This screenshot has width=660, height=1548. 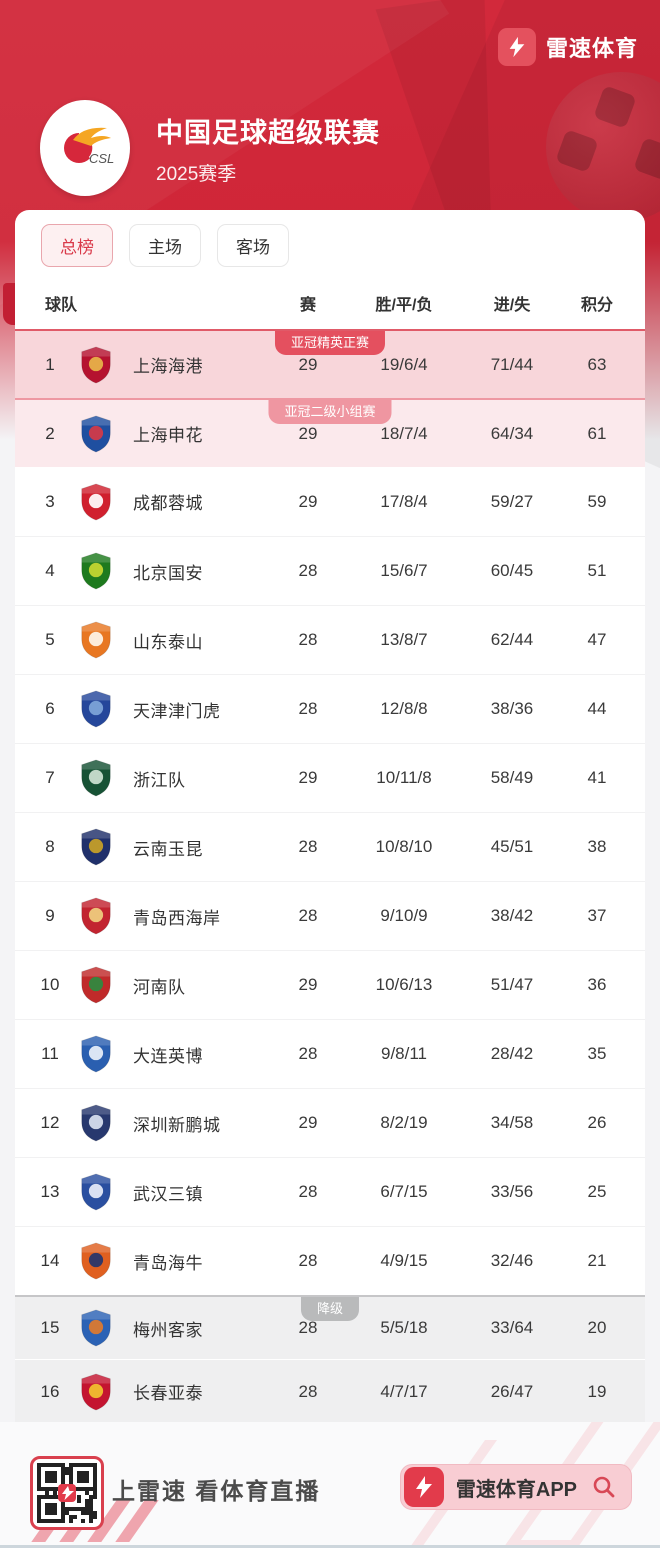 I want to click on qr-code, so click(x=67, y=1493).